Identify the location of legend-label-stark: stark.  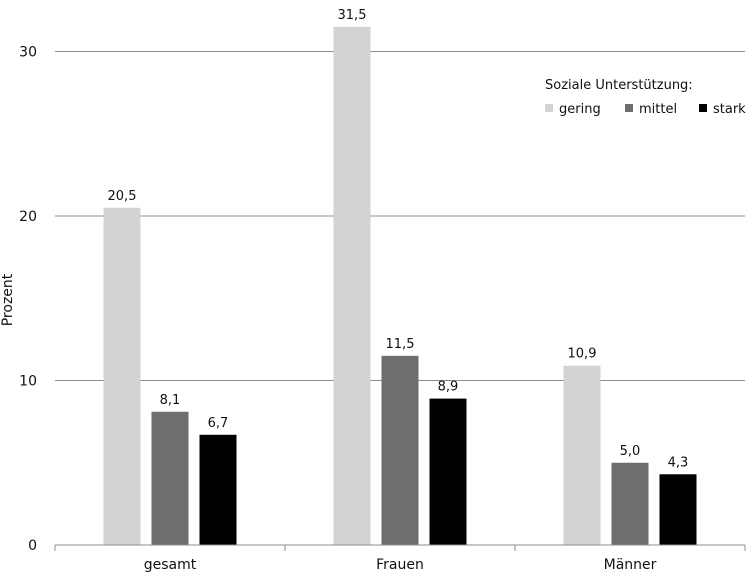
(729, 109).